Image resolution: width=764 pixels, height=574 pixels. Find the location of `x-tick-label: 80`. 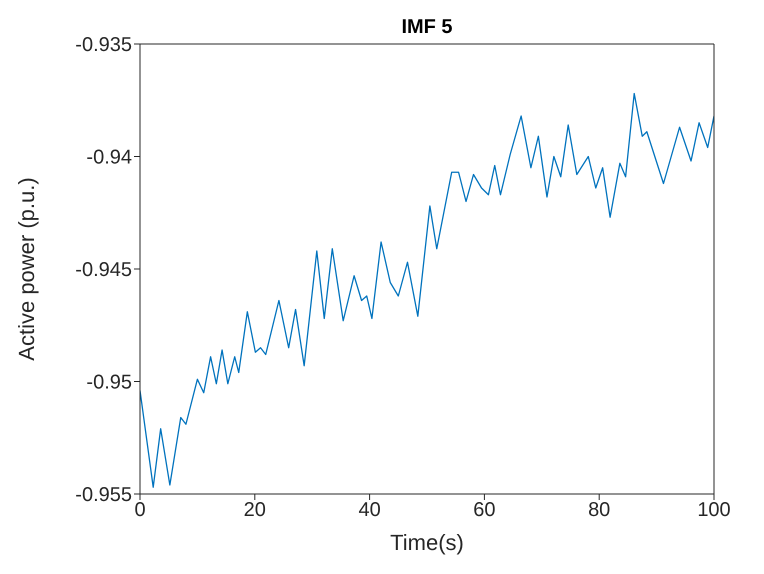

x-tick-label: 80 is located at coordinates (599, 510).